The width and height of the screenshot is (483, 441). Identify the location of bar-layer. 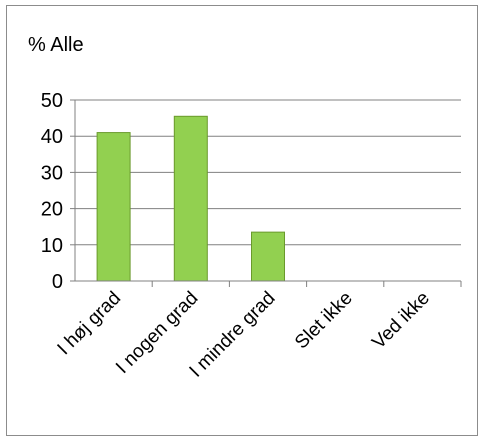
(190, 198).